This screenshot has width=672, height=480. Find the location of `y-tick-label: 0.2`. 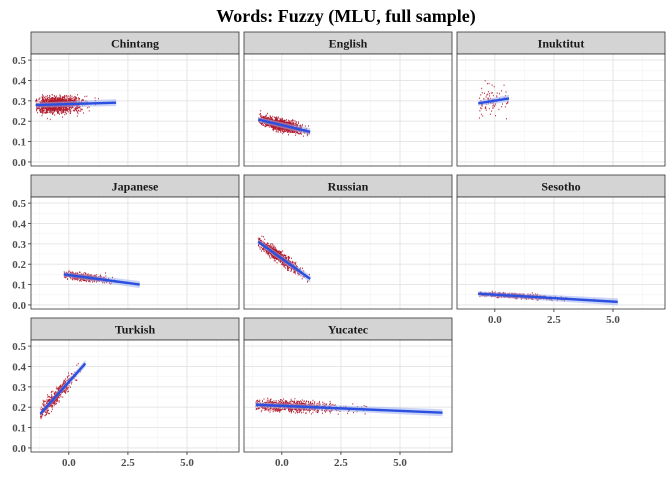

y-tick-label: 0.2 is located at coordinates (19, 122).